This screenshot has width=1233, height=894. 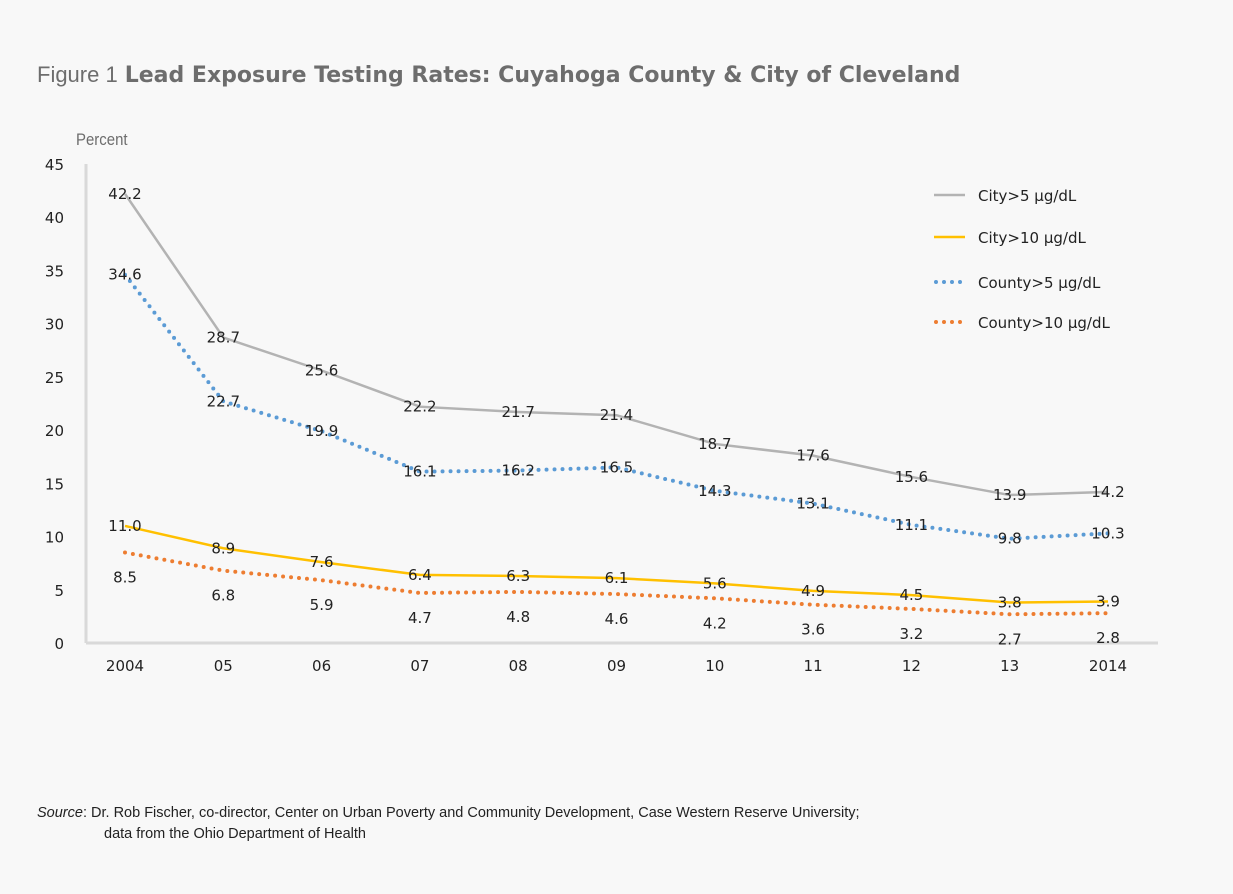 I want to click on y-tick-label: 10, so click(x=54, y=538).